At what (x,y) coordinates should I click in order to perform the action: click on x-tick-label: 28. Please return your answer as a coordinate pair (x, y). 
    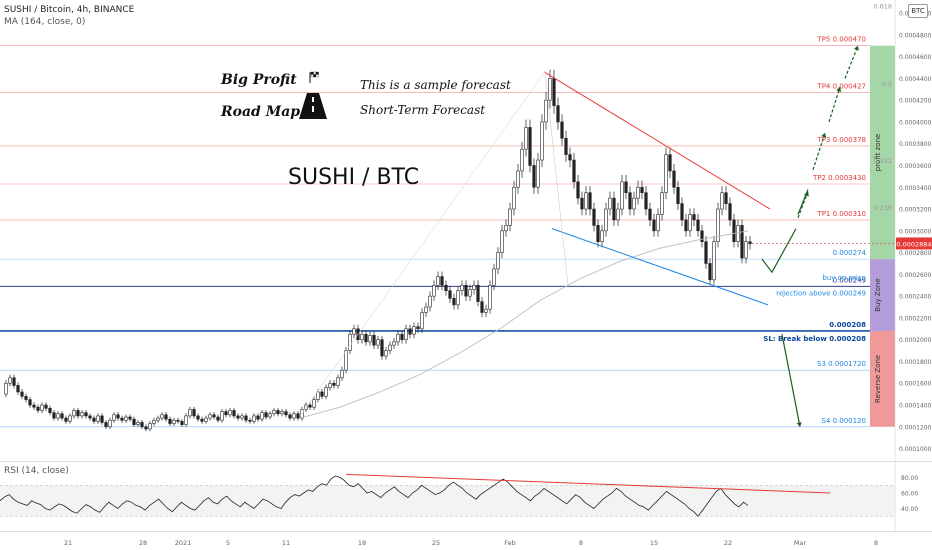
    Looking at the image, I should click on (143, 543).